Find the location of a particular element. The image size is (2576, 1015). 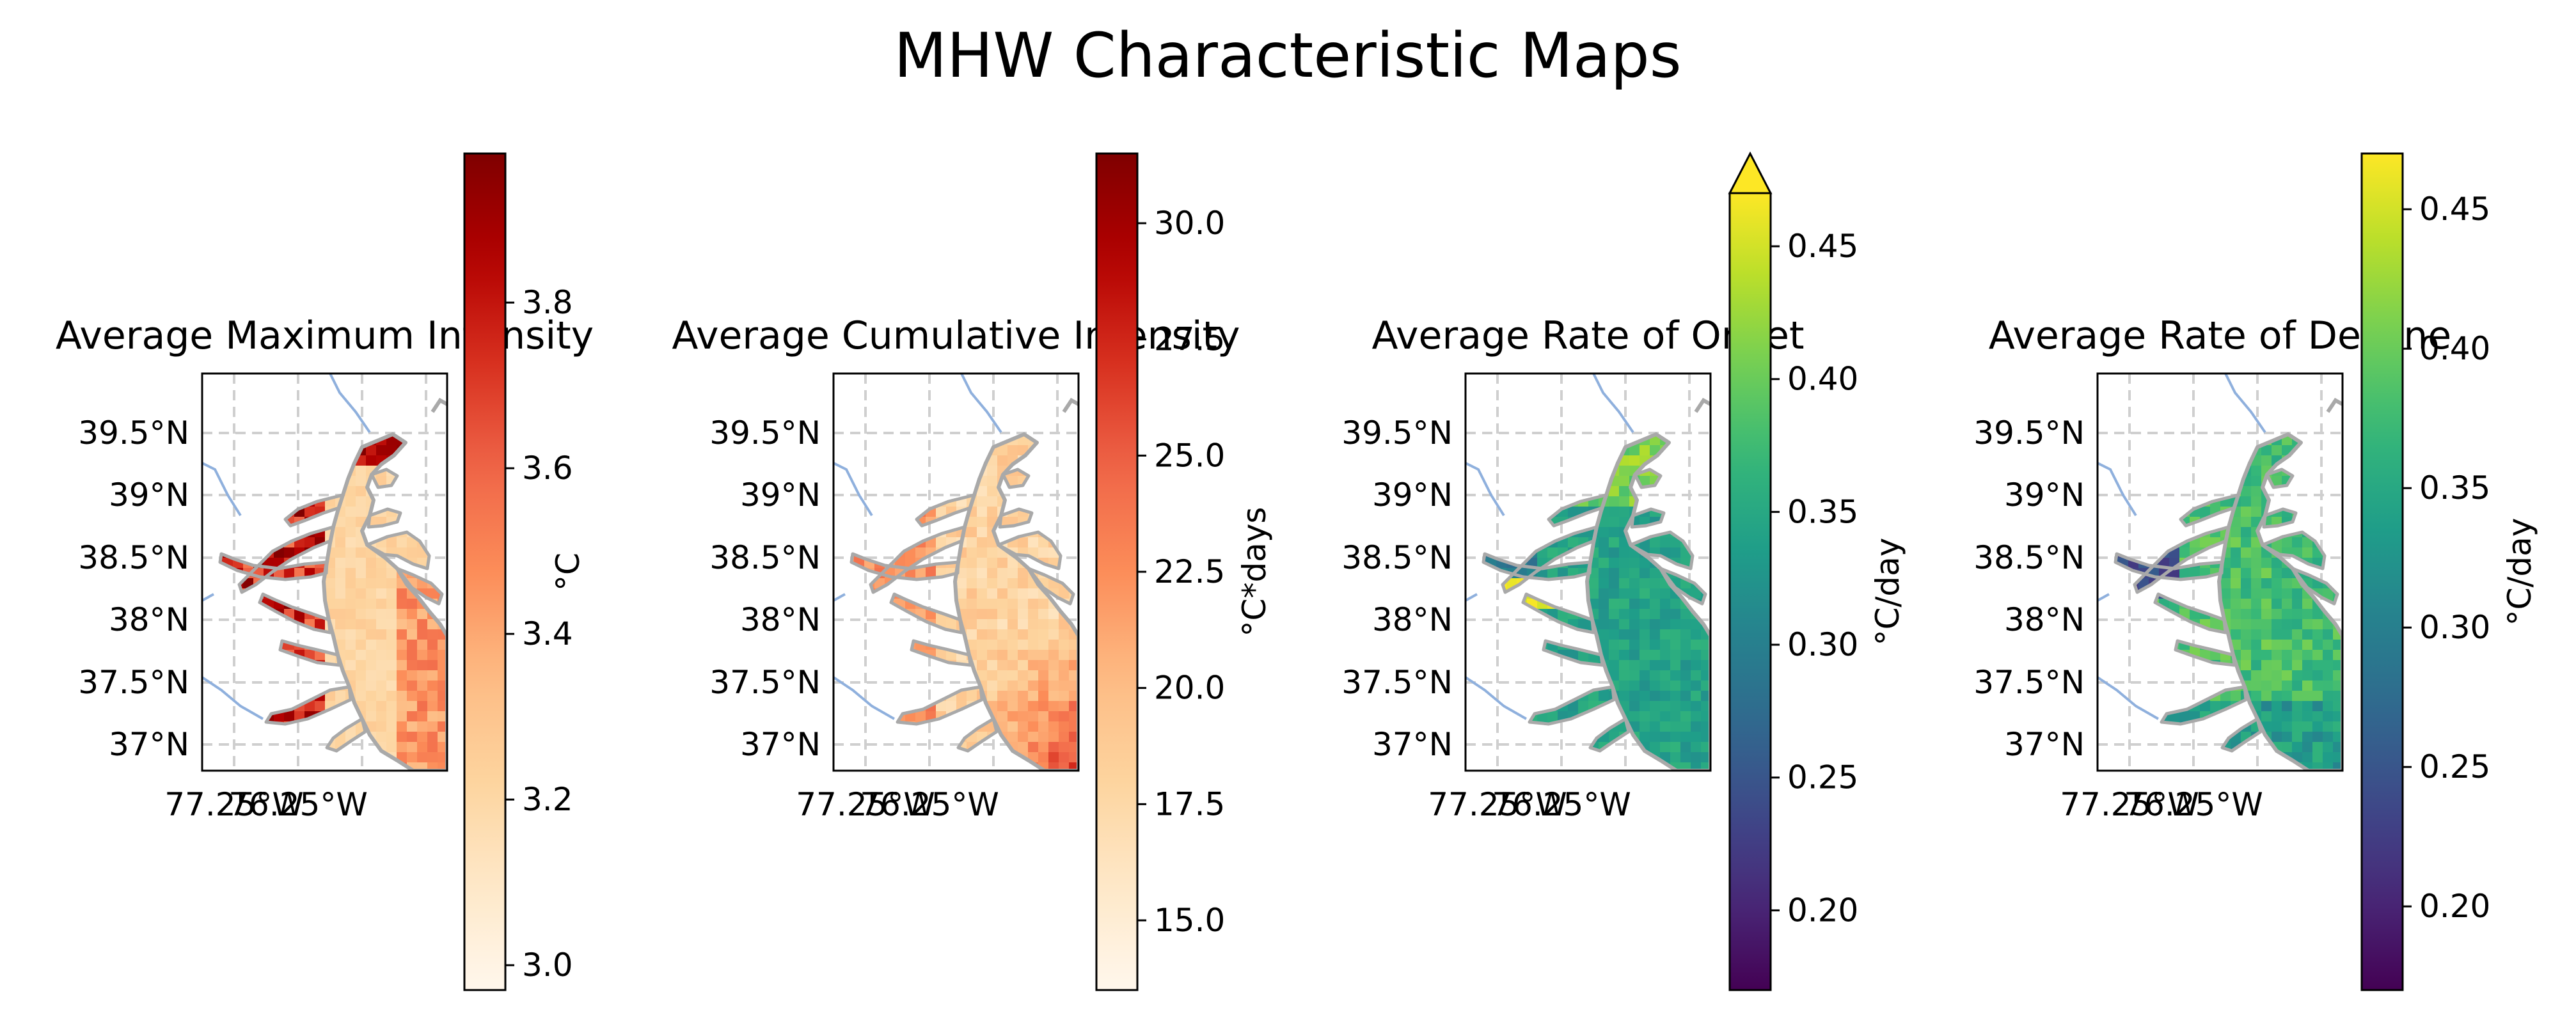

colorbar-tick-label: 30.0 is located at coordinates (1189, 223).